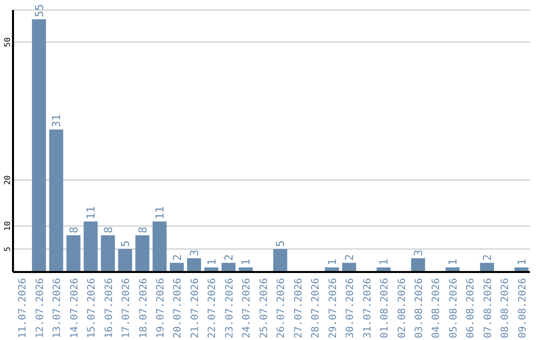 Image resolution: width=540 pixels, height=340 pixels. What do you see at coordinates (298, 308) in the screenshot?
I see `x-tick-label: 27.07.2026` at bounding box center [298, 308].